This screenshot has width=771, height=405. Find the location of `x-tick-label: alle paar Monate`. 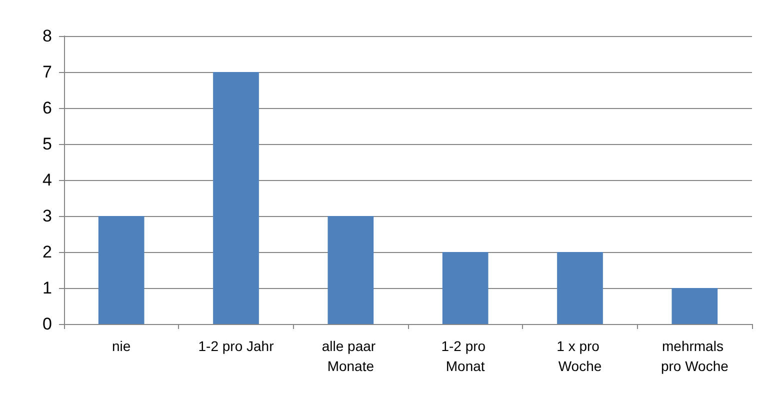

x-tick-label: alle paar Monate is located at coordinates (351, 356).